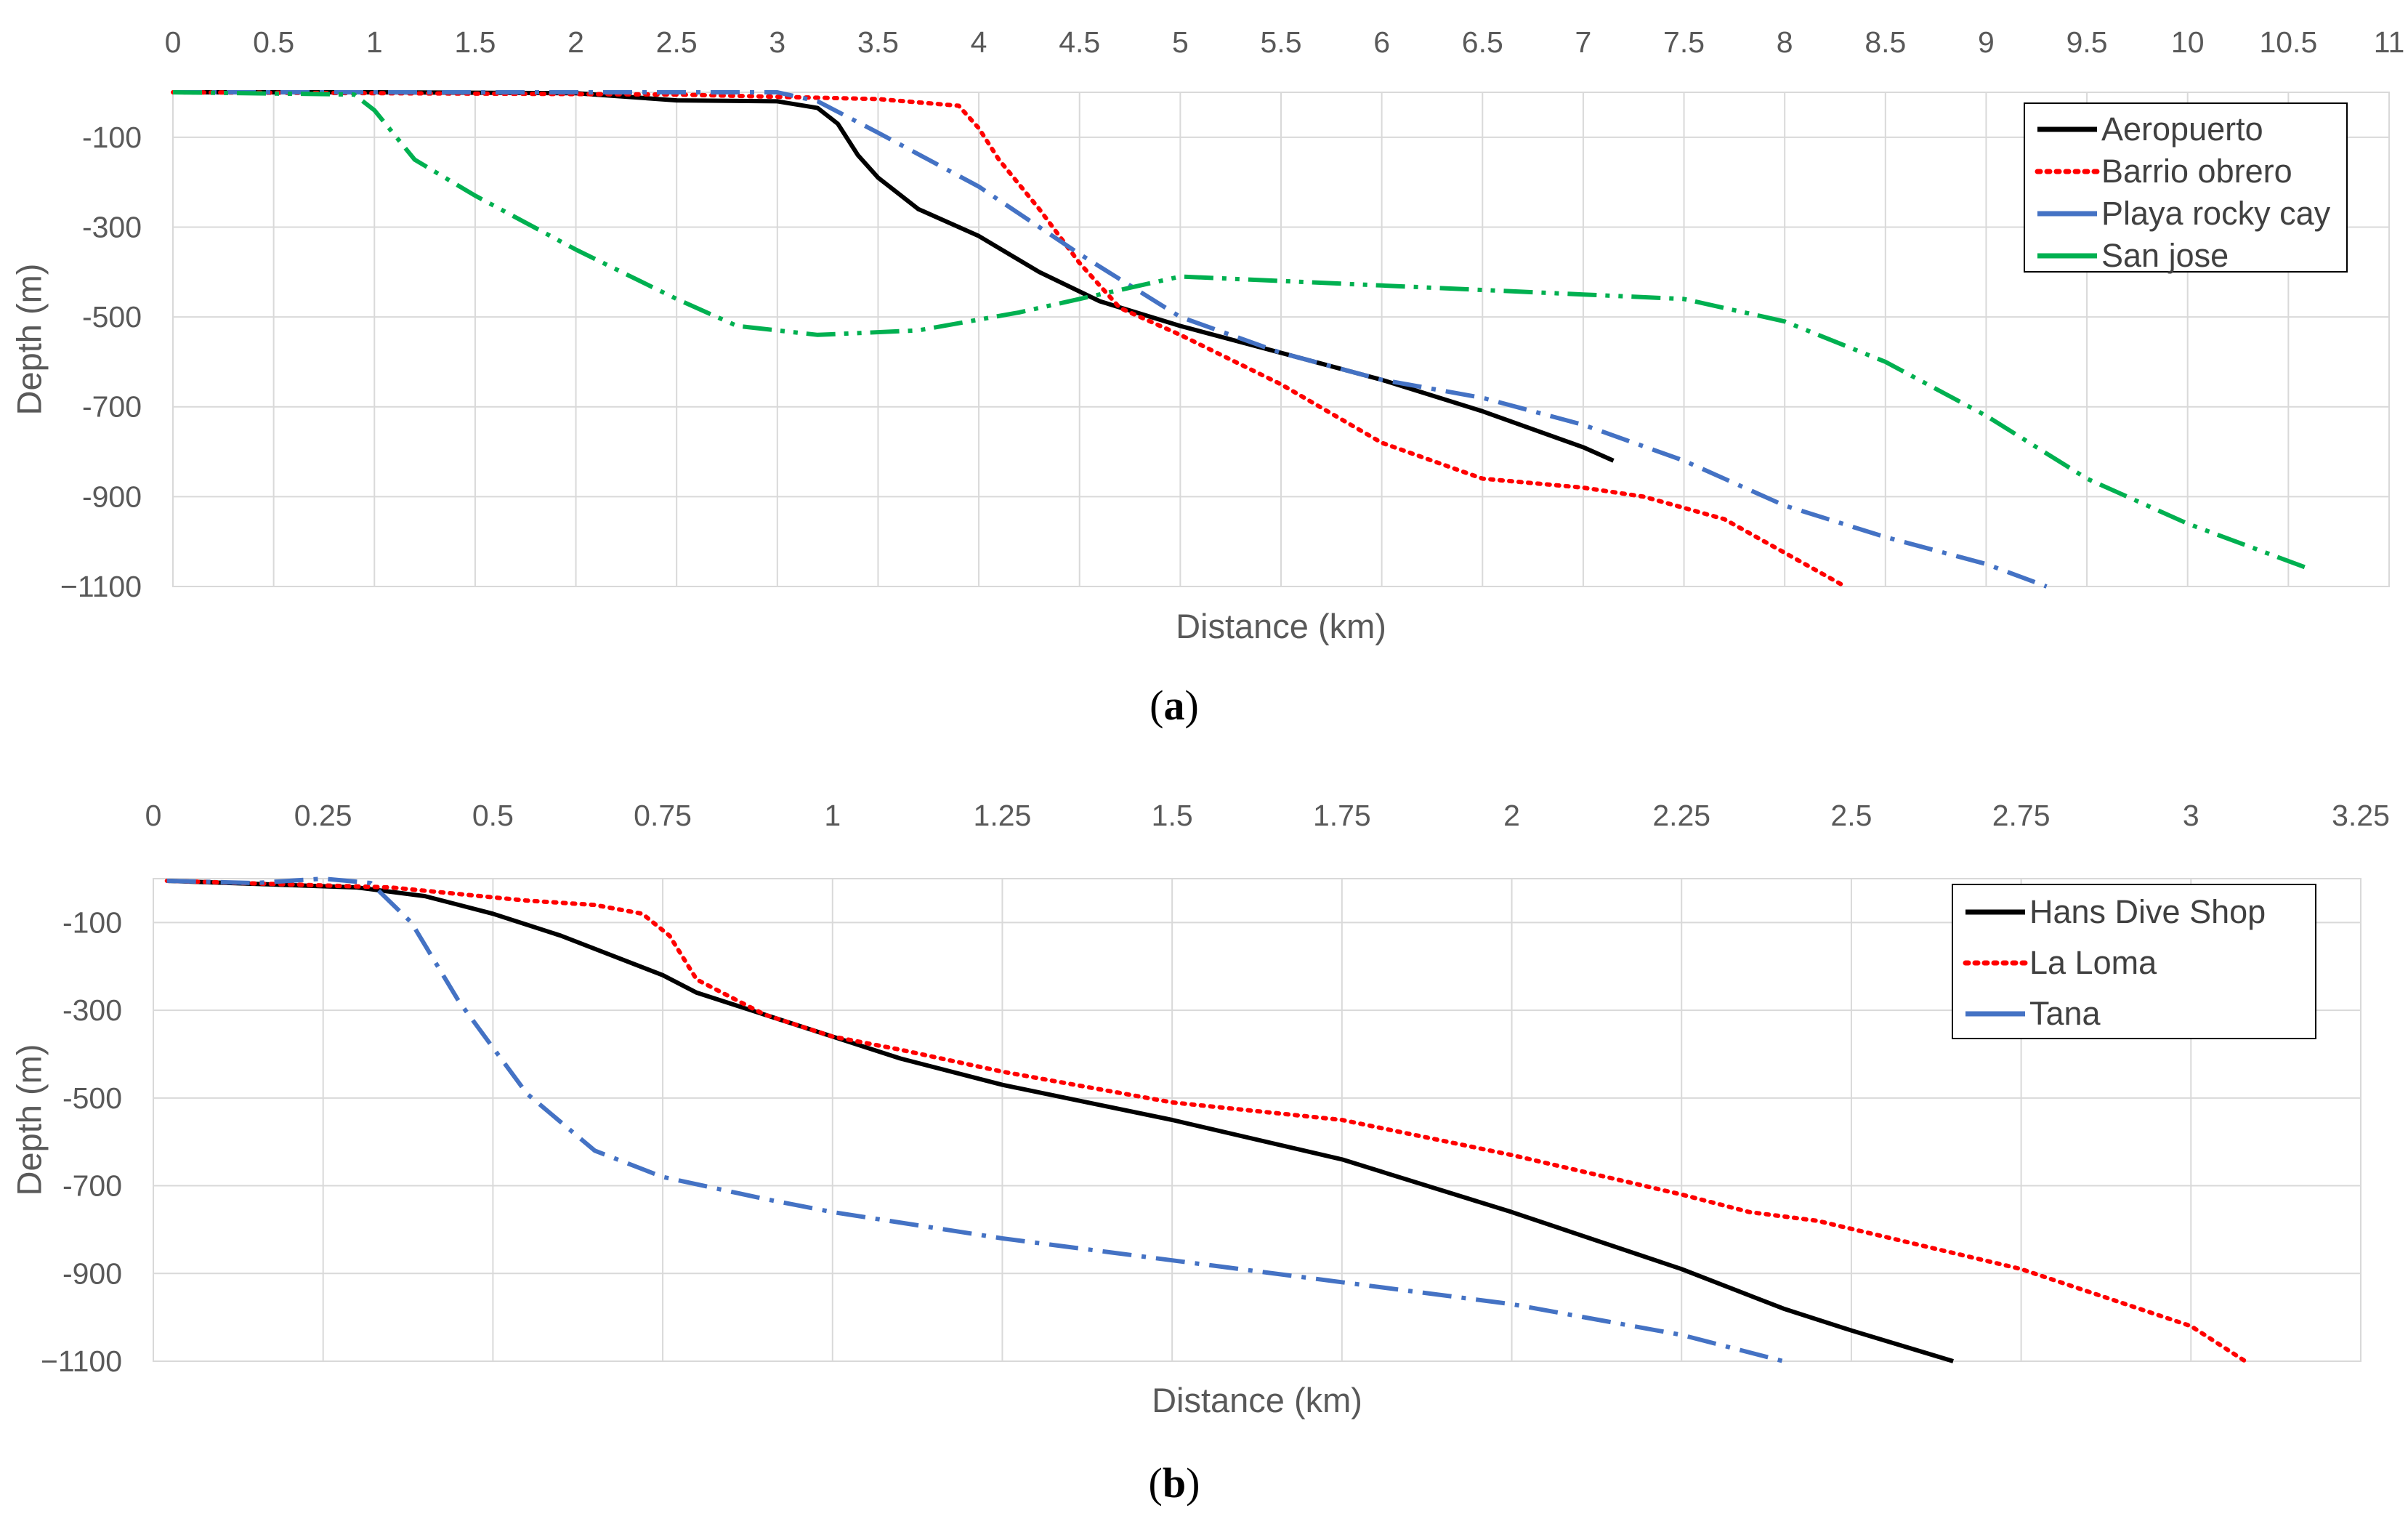 This screenshot has height=1524, width=2408. What do you see at coordinates (1003, 815) in the screenshot?
I see `x-tick-label: 1.25` at bounding box center [1003, 815].